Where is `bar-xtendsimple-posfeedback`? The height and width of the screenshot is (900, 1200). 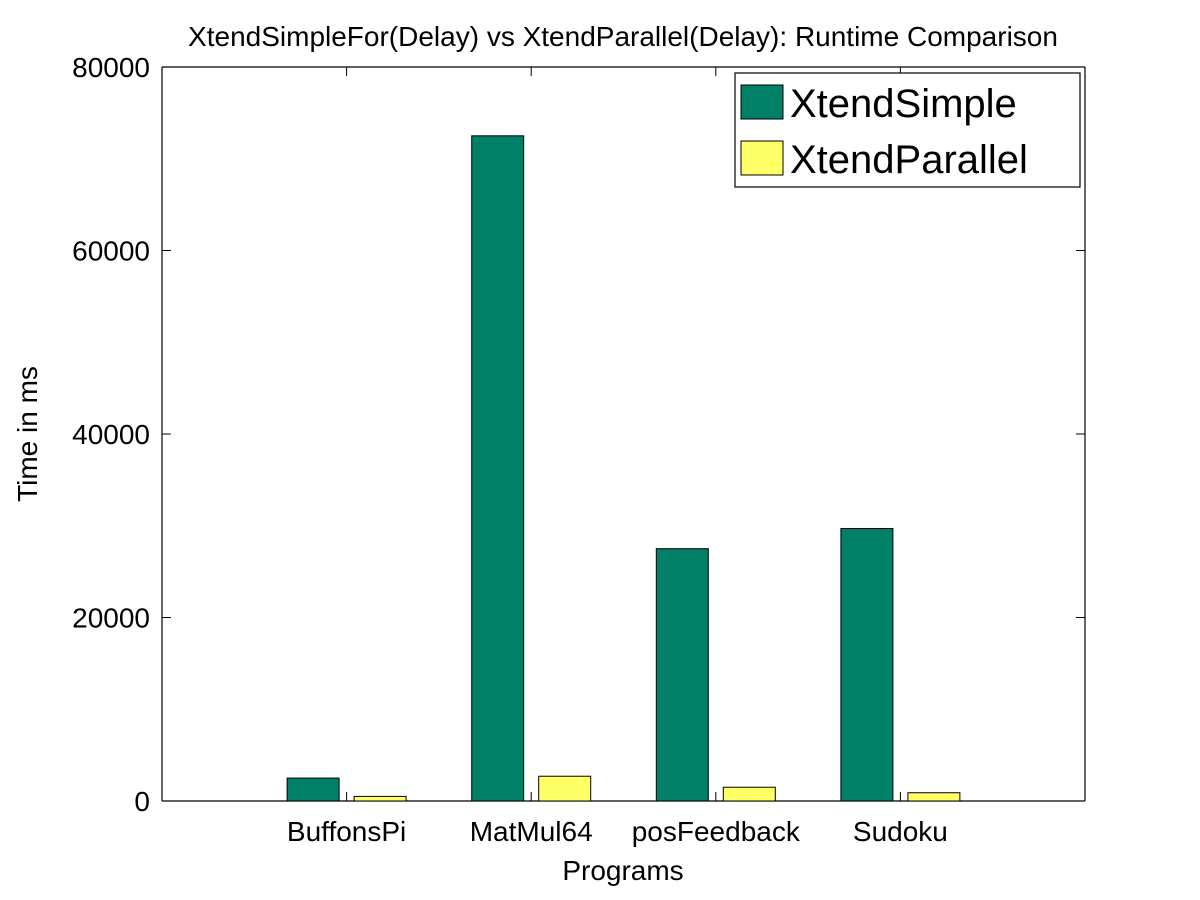
bar-xtendsimple-posfeedback is located at coordinates (682, 675).